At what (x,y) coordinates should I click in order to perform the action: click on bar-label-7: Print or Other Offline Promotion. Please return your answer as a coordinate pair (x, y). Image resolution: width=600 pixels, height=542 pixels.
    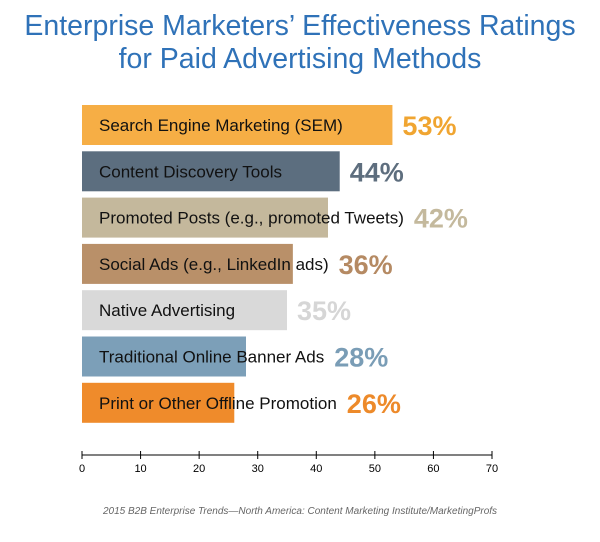
    Looking at the image, I should click on (218, 403).